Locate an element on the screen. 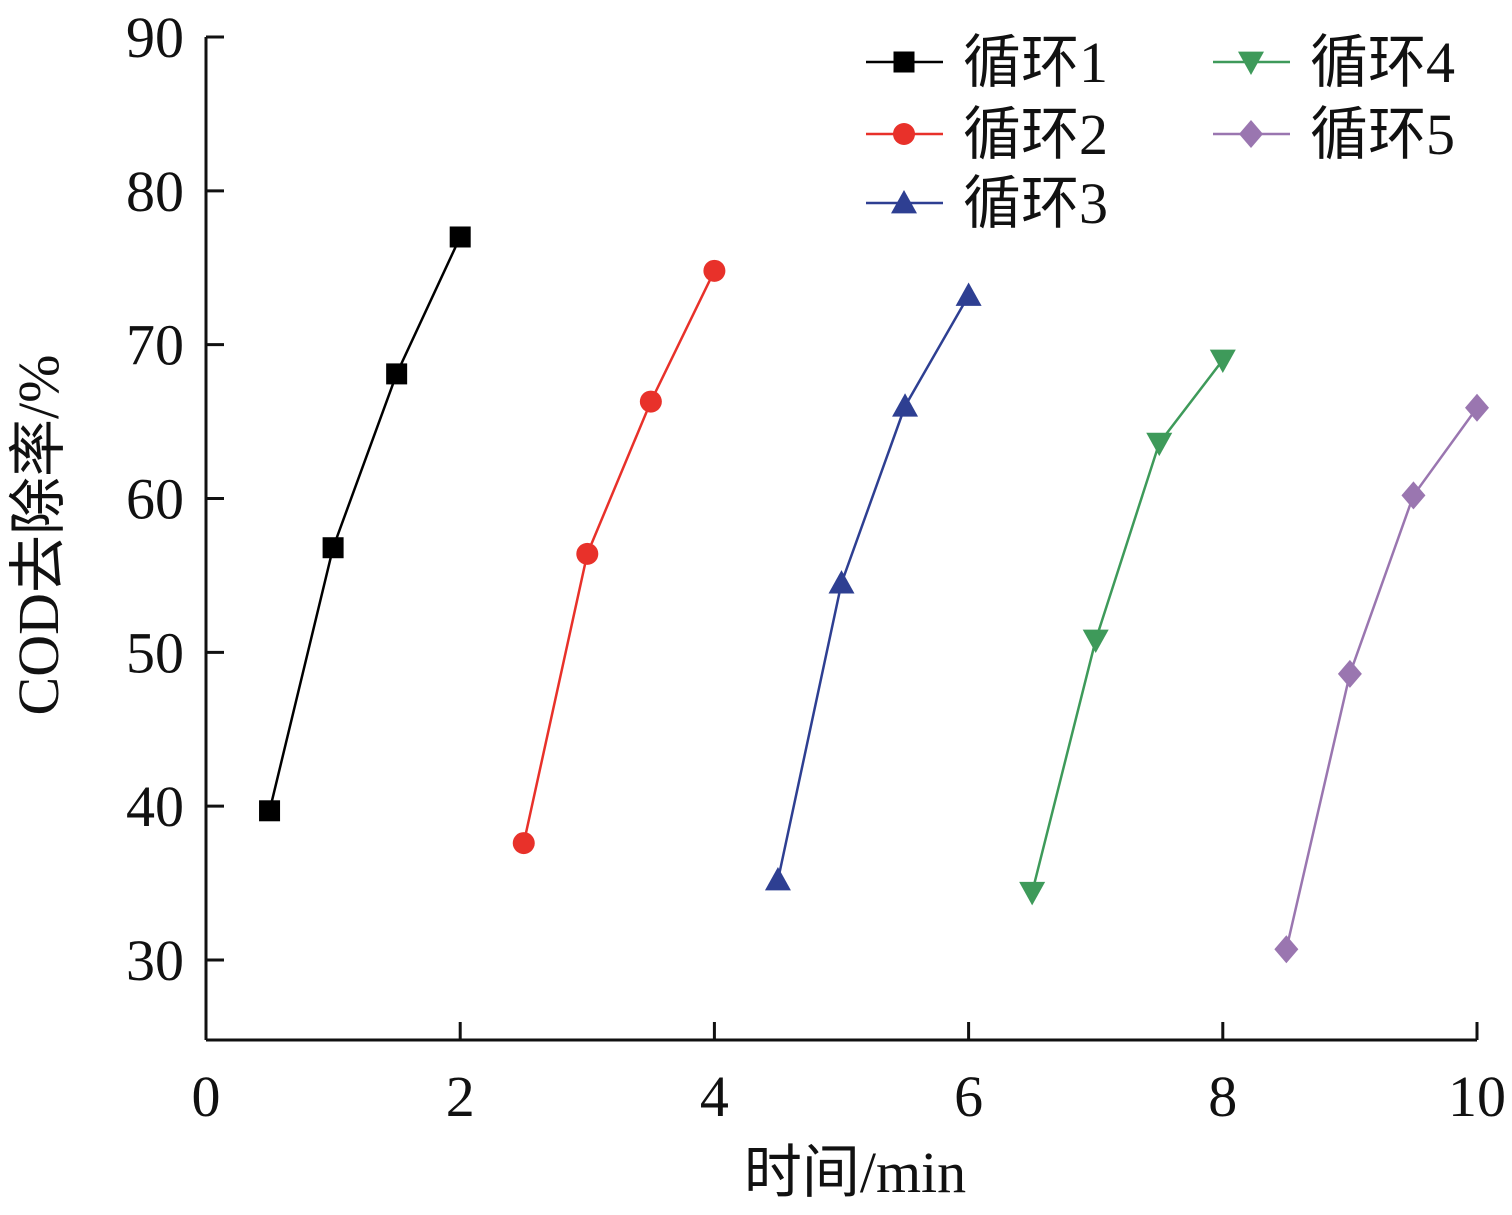 The width and height of the screenshot is (1512, 1215). x-tick-label: 0 is located at coordinates (206, 1096).